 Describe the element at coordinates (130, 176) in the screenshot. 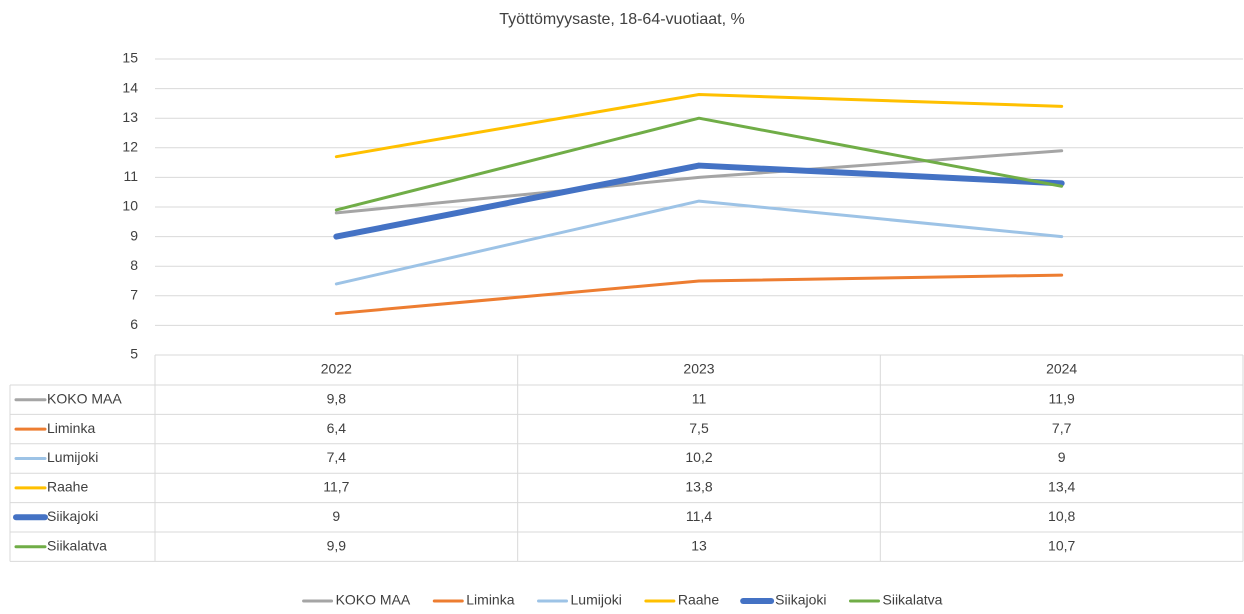

I see `y-tick-label: 11` at that location.